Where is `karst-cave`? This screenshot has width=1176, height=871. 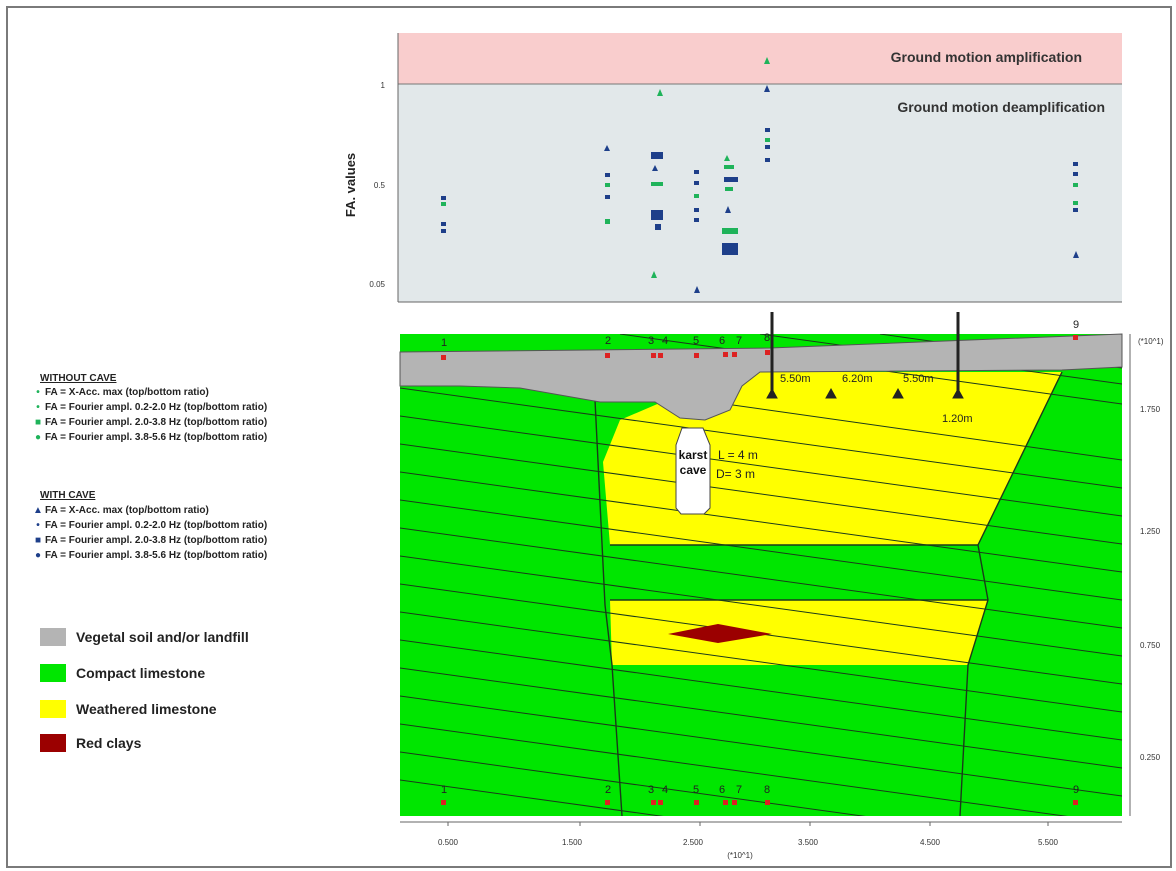 karst-cave is located at coordinates (693, 471).